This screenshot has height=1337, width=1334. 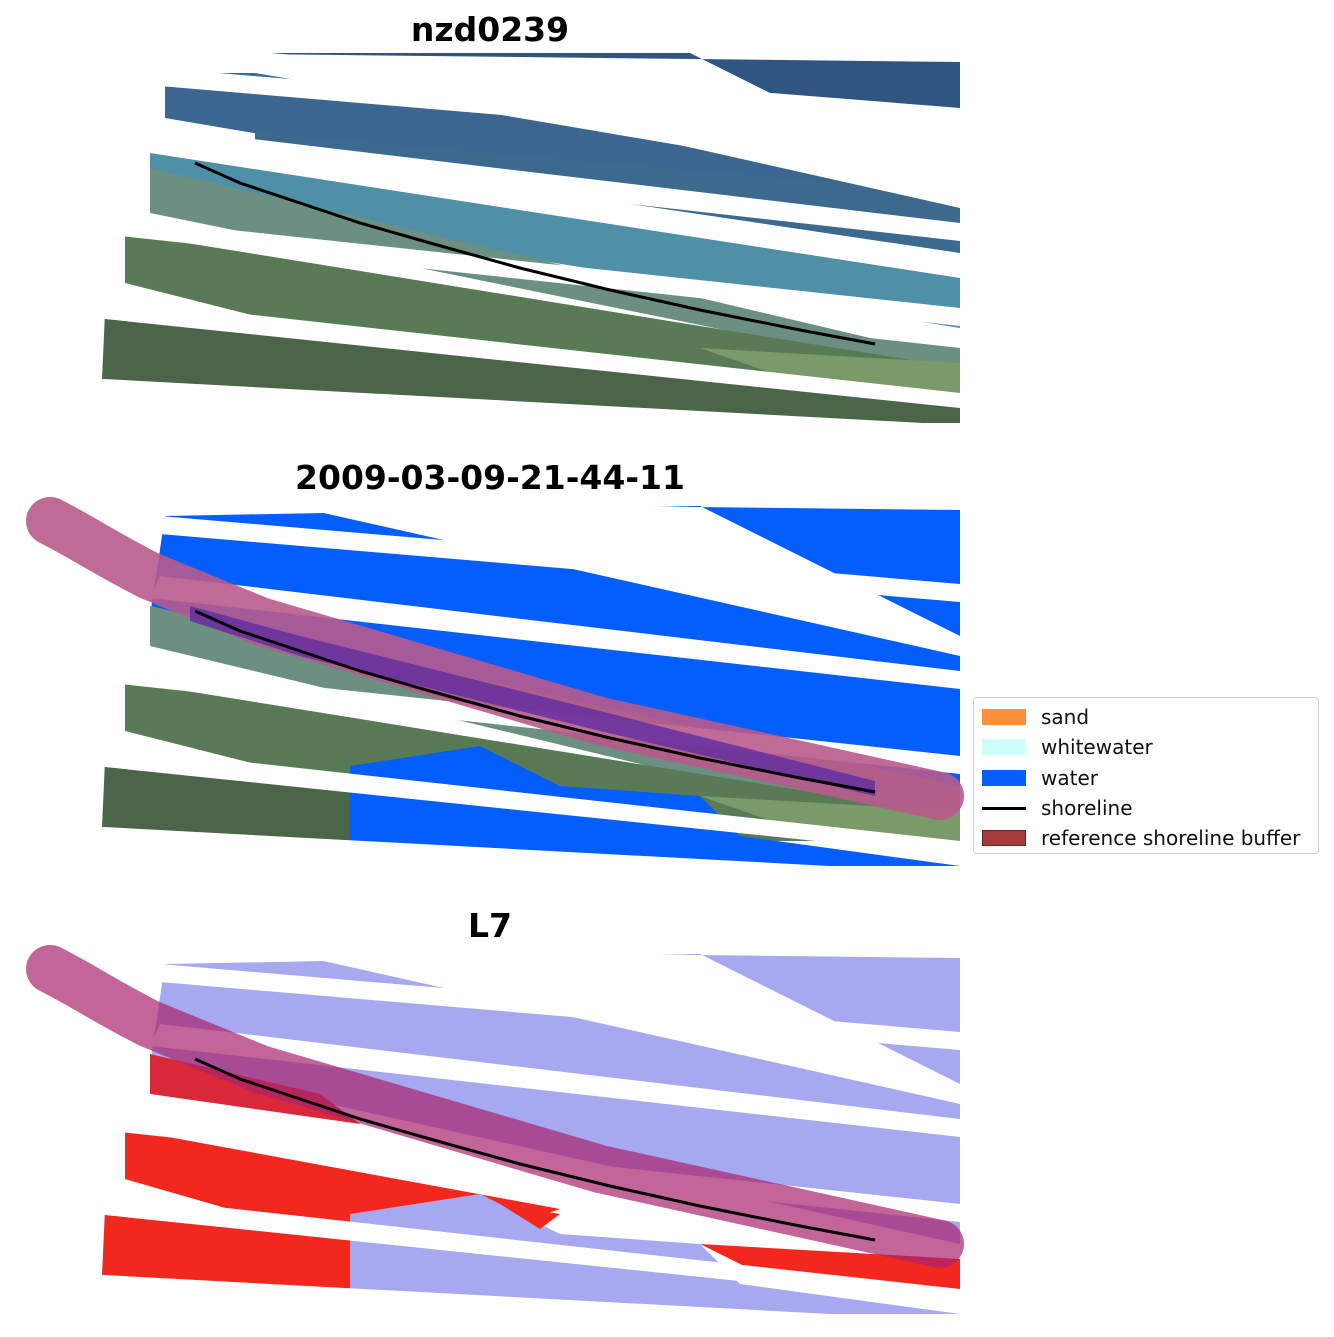 I want to click on legend-label: shoreline, so click(x=1087, y=808).